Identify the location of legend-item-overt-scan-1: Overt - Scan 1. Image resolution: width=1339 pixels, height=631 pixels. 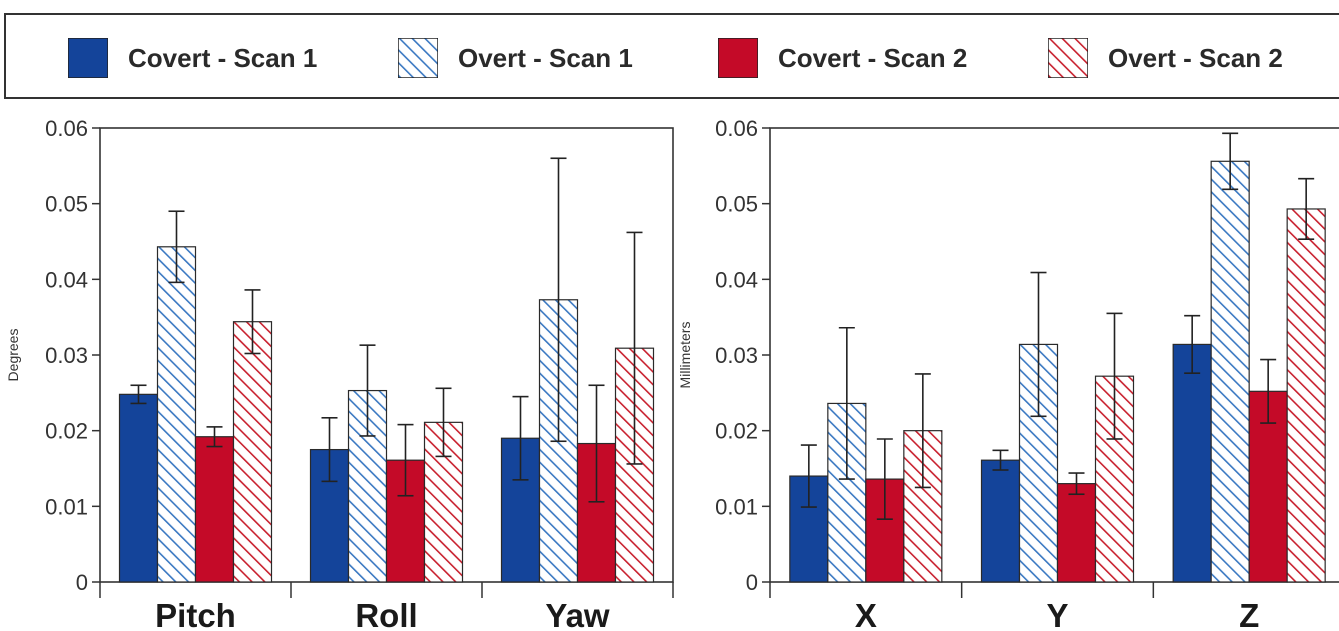
(515, 58).